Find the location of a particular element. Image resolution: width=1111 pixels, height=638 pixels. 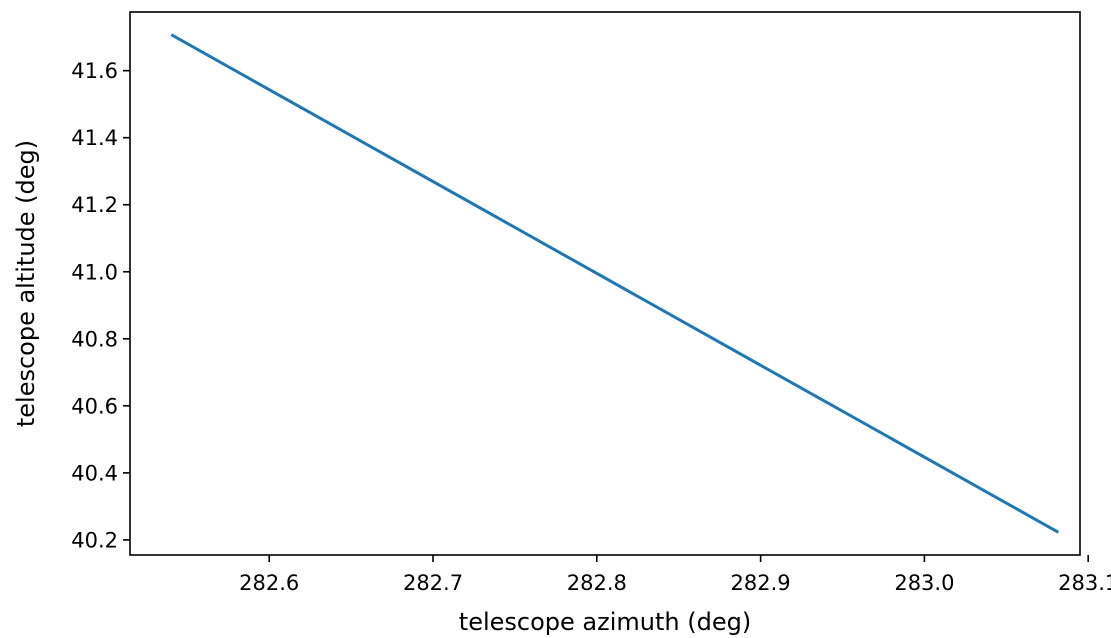

x-tick-label: 282.8 is located at coordinates (597, 583).